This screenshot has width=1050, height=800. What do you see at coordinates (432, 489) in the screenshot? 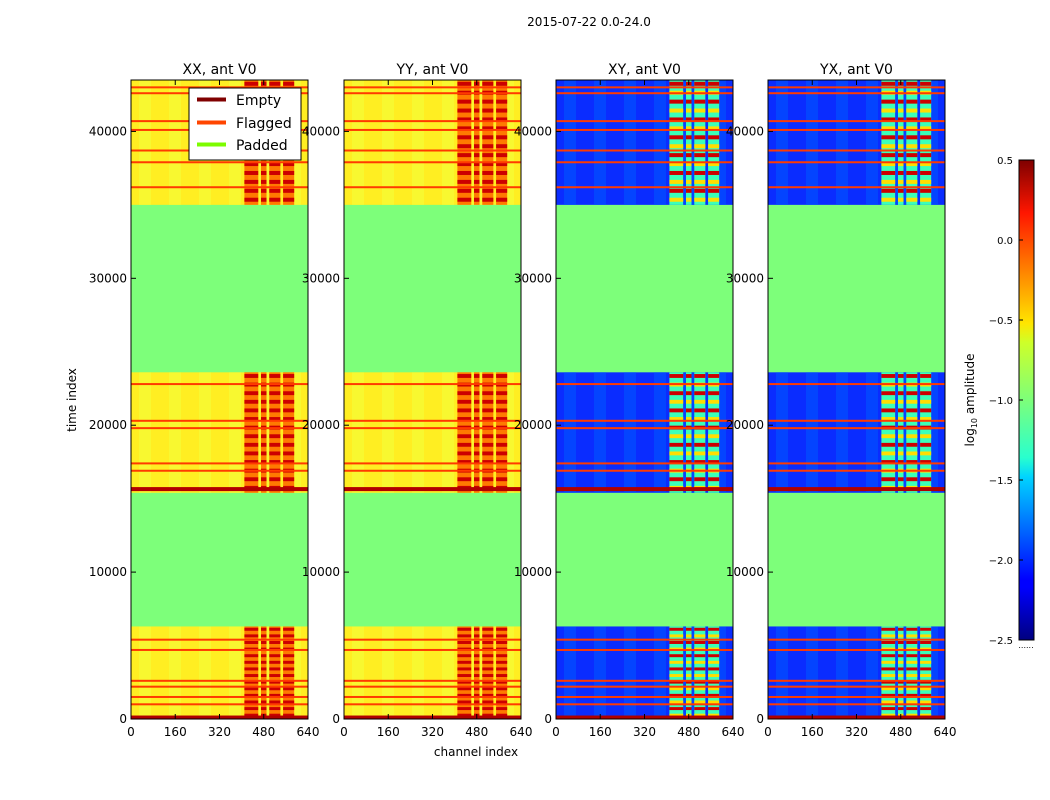
I see `empty-row` at bounding box center [432, 489].